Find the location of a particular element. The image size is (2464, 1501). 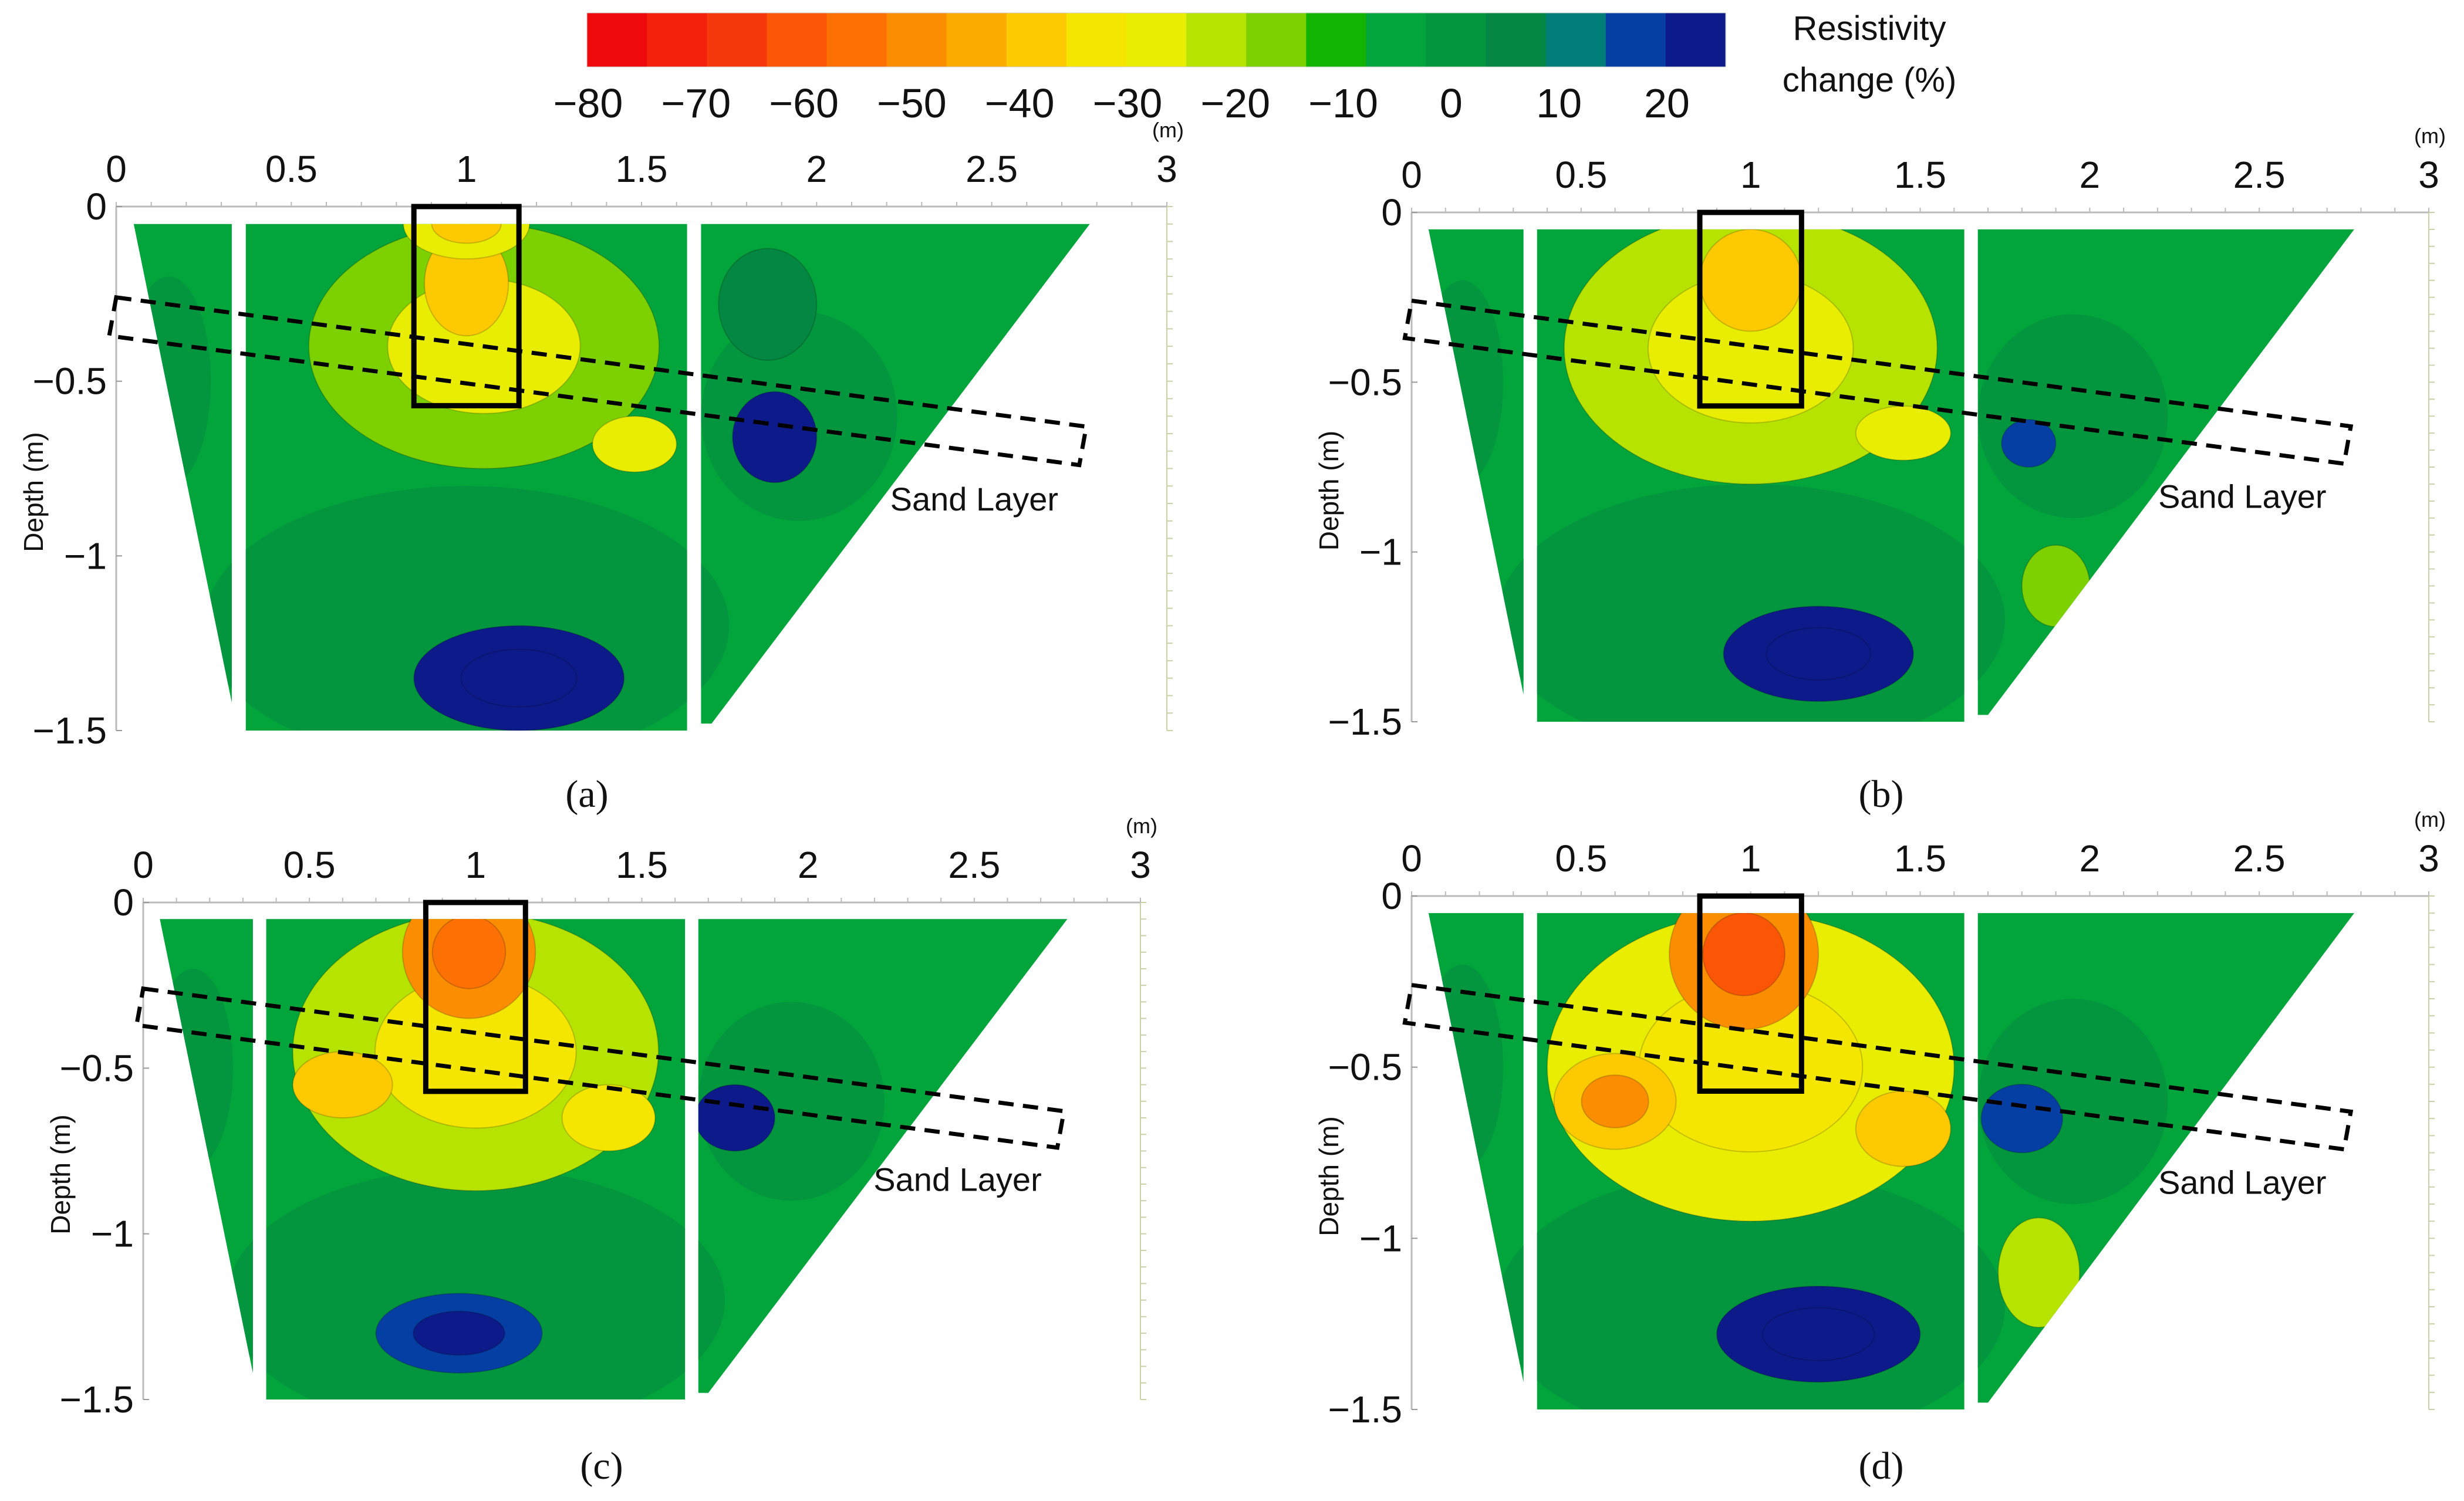

panel-label: (c) is located at coordinates (601, 1466).